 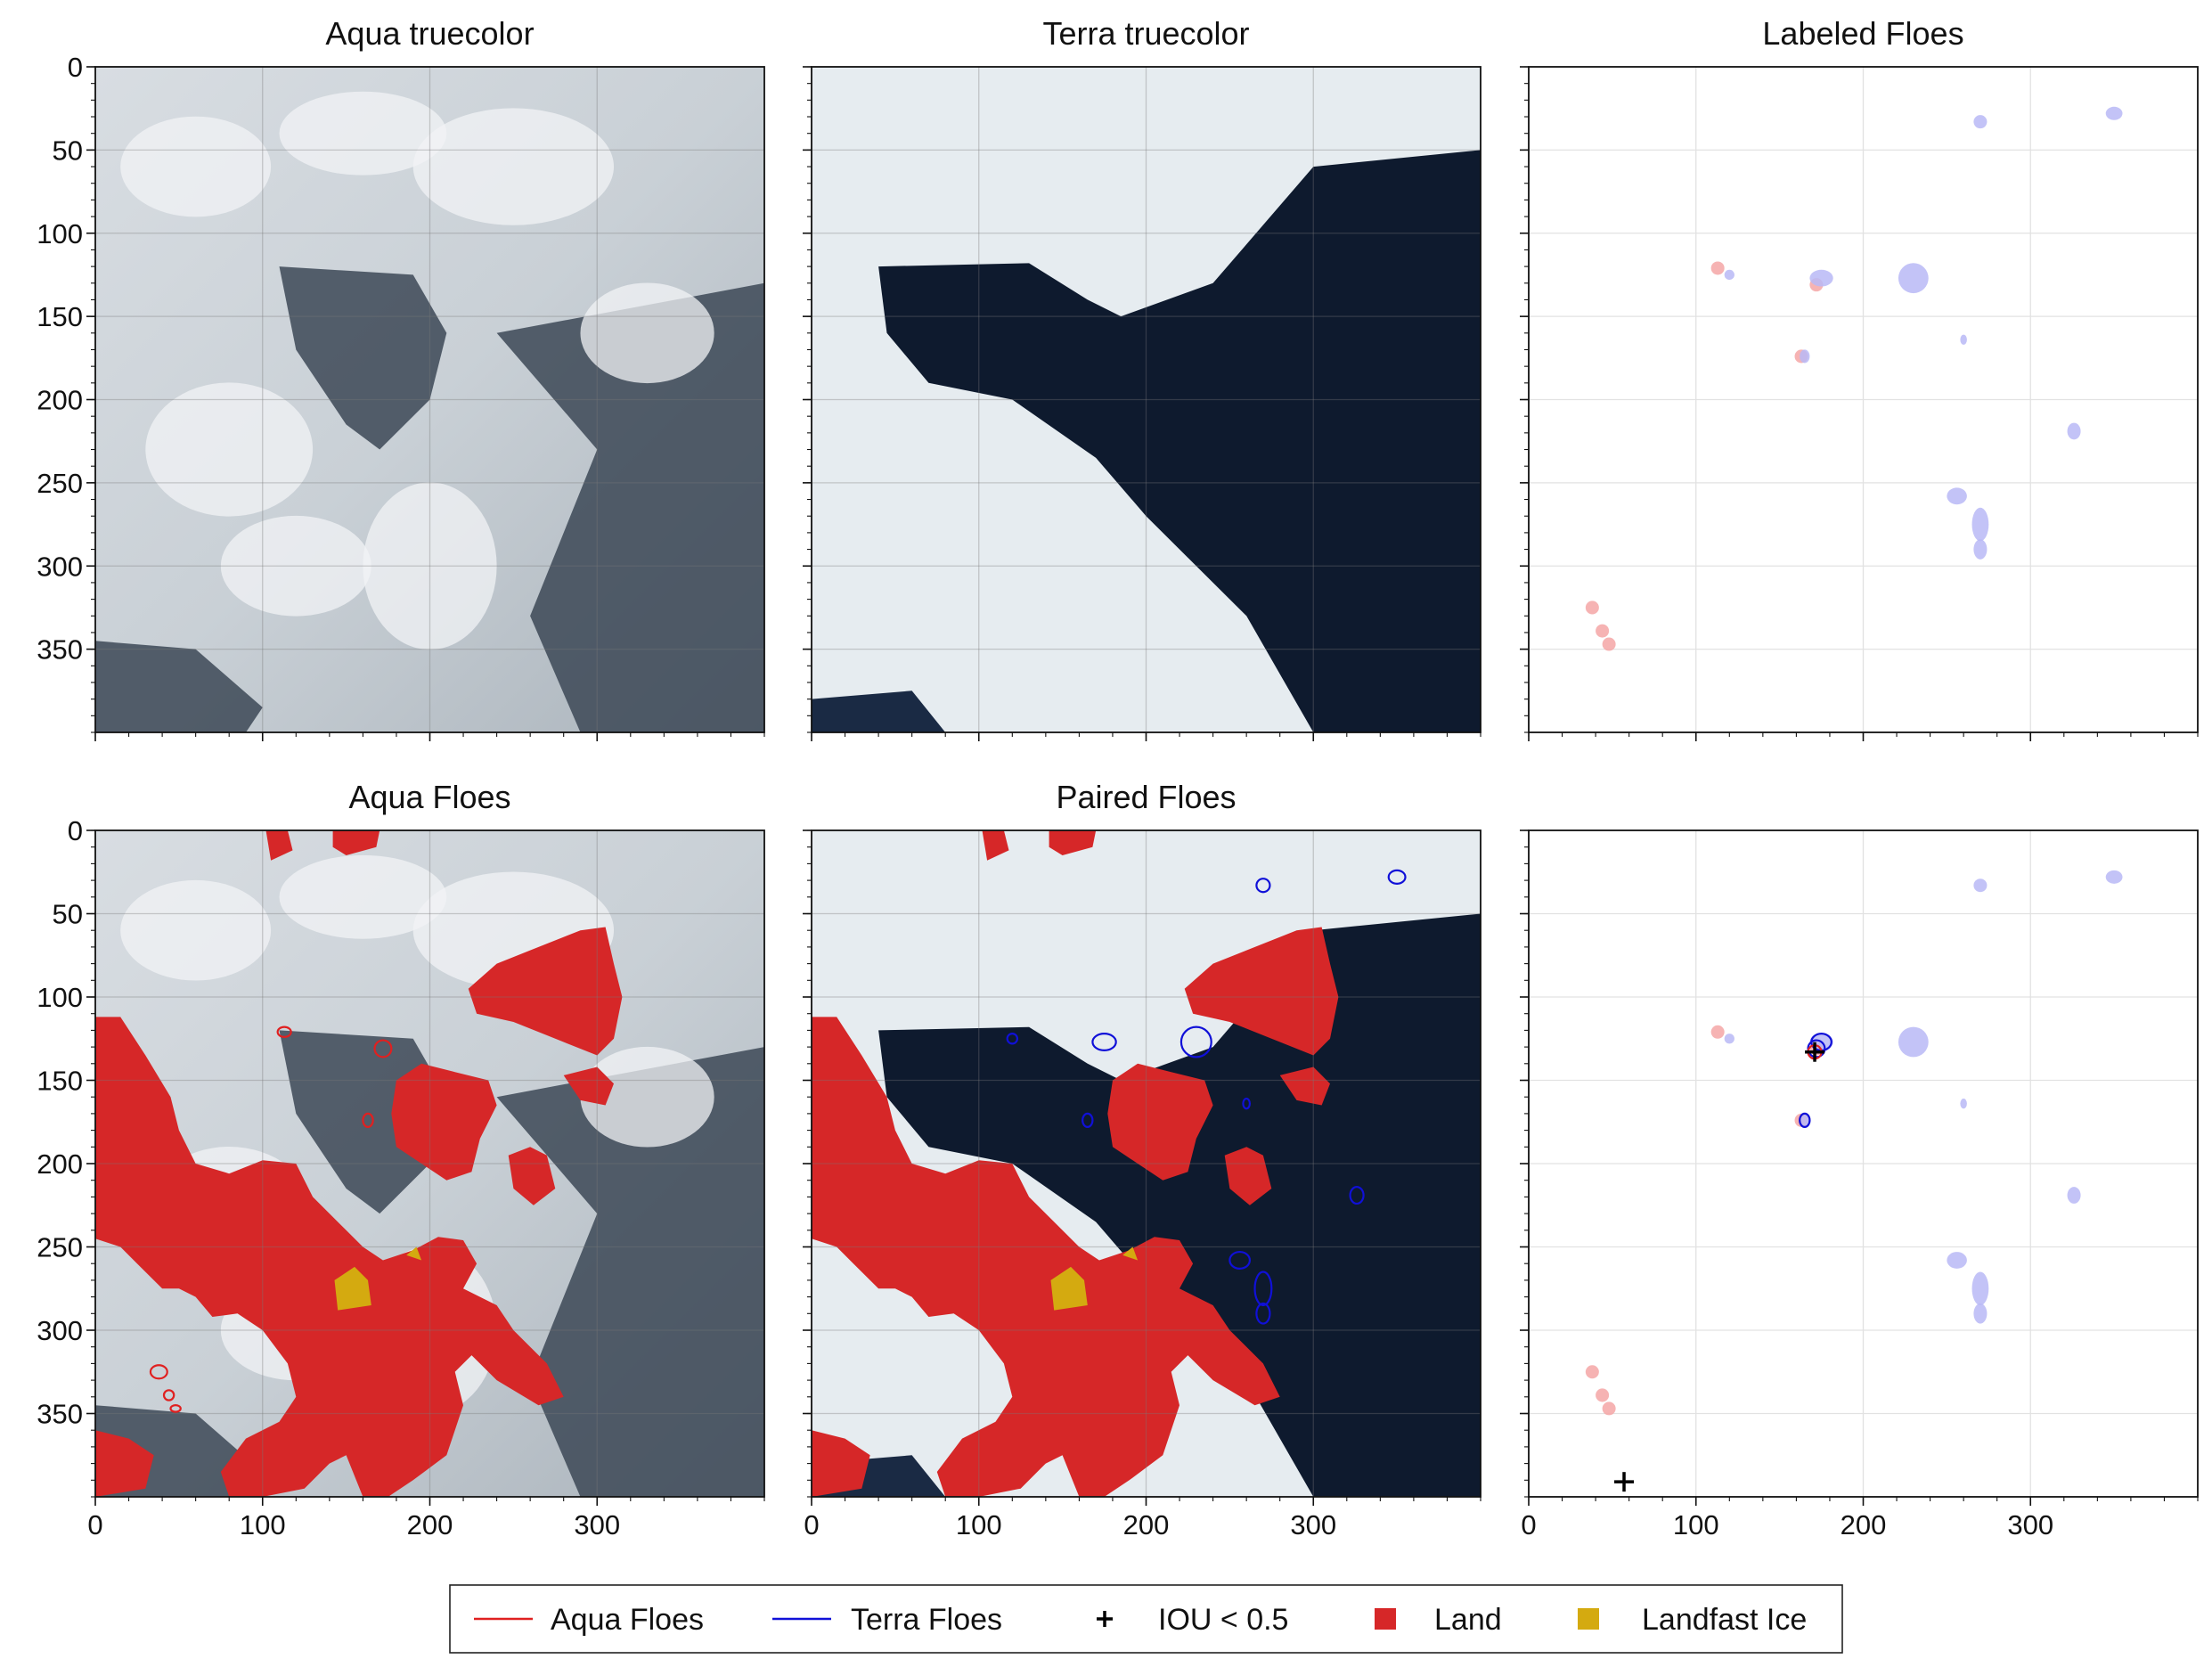 I want to click on panel-4-water-patch, so click(x=630, y=1272).